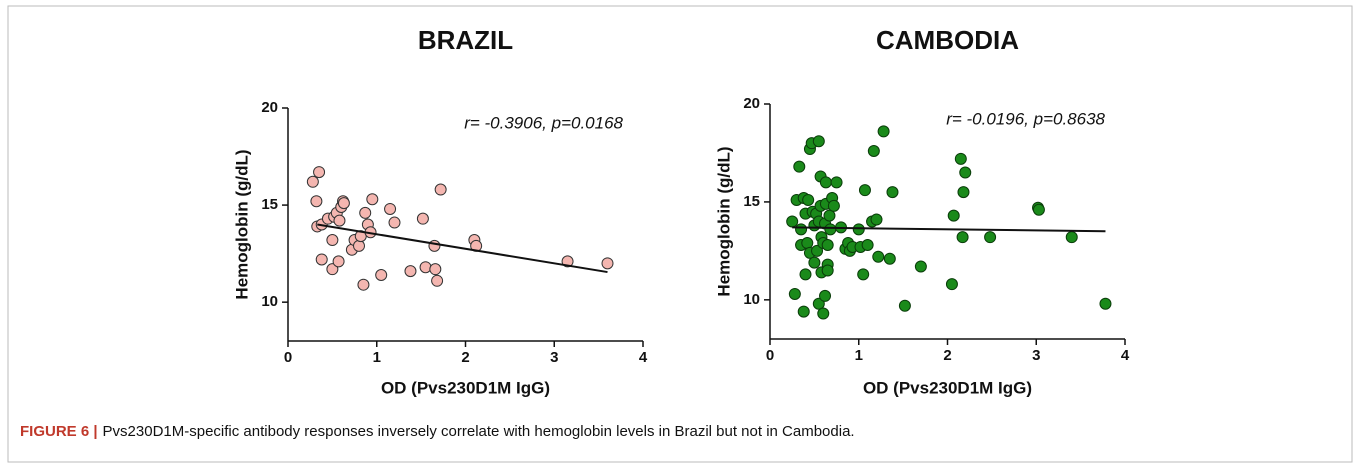 This screenshot has height=472, width=1360. Describe the element at coordinates (543, 122) in the screenshot. I see `annotation: r= -0.3906, p=0.0168` at that location.